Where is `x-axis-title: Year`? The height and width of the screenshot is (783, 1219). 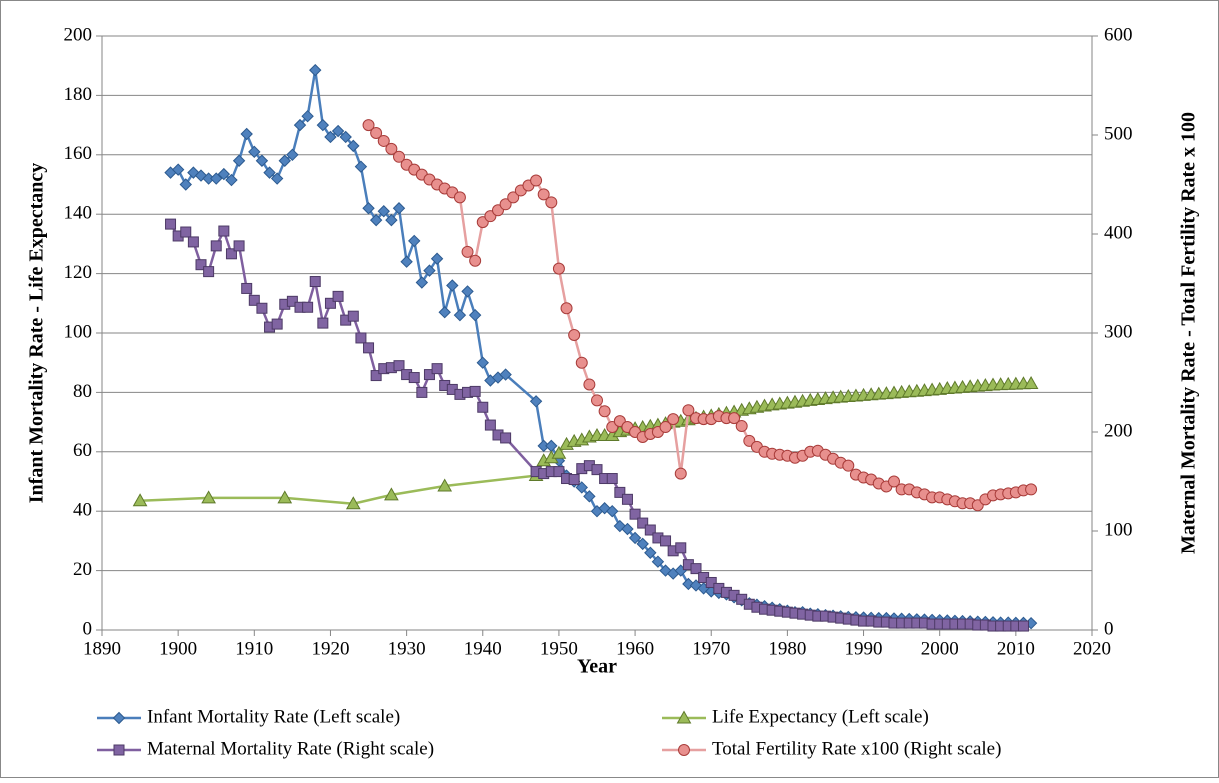
x-axis-title: Year is located at coordinates (597, 667).